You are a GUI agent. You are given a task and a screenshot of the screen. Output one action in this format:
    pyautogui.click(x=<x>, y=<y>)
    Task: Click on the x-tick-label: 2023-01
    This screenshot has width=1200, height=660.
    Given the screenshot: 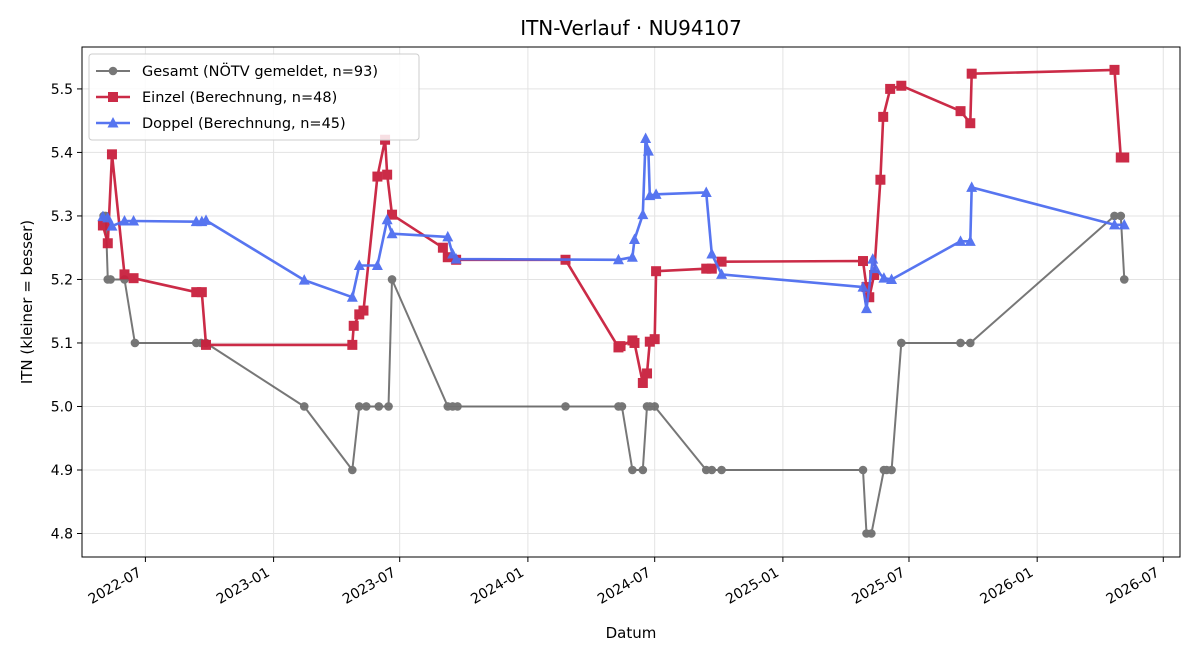 What is the action you would take?
    pyautogui.click(x=243, y=586)
    